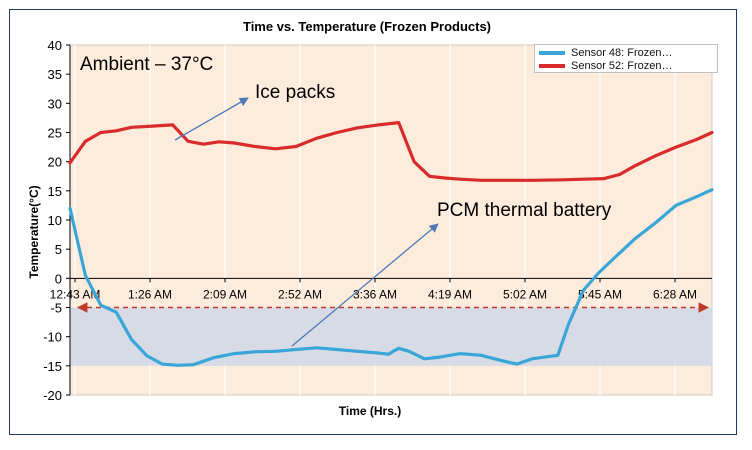 This screenshot has width=752, height=450. I want to click on x-tick-label: 12:43 AM, so click(75, 294).